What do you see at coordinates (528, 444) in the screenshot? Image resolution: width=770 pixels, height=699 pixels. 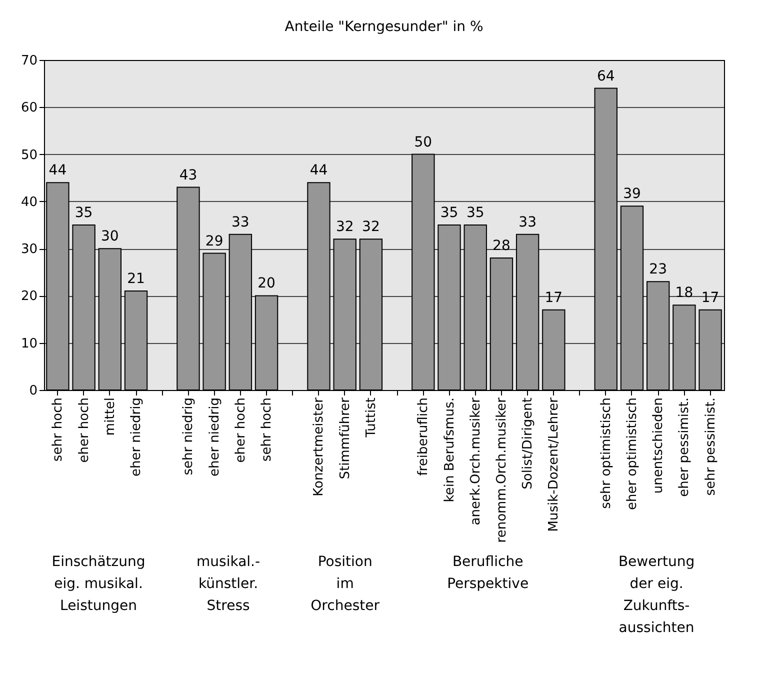 I see `x-tick-label: Solist/Dirigent` at bounding box center [528, 444].